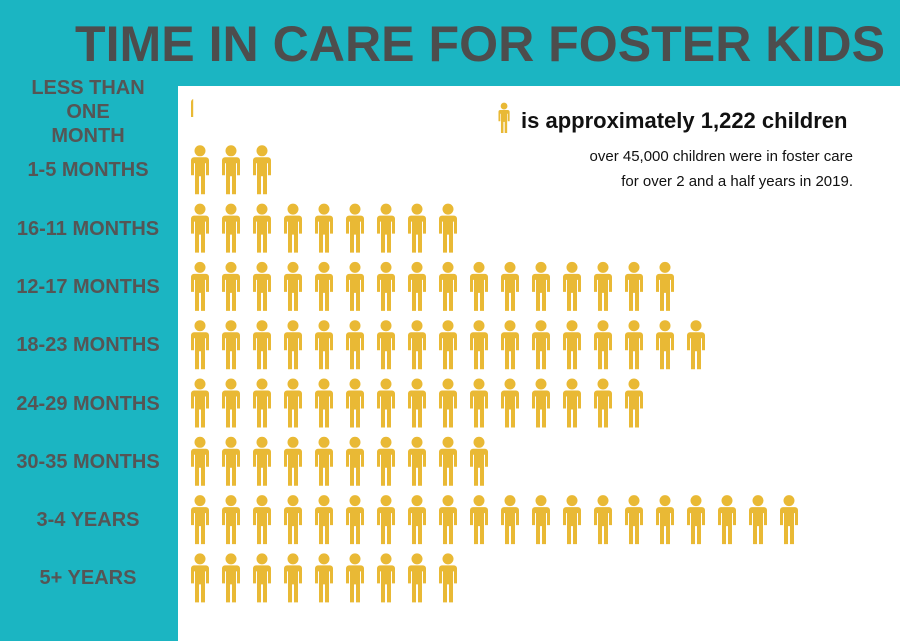 Image resolution: width=900 pixels, height=641 pixels. I want to click on note: over 45,000 children were in foster care, so click(721, 156).